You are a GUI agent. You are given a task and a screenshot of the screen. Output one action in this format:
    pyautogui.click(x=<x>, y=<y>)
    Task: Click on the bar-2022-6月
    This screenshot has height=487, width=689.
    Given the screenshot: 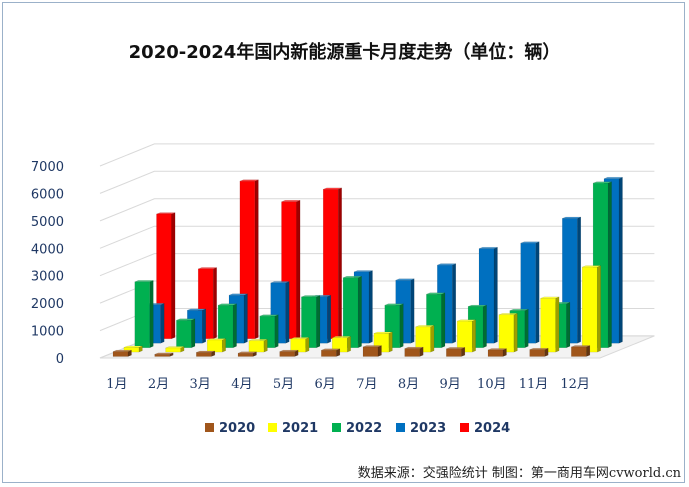 What is the action you would take?
    pyautogui.click(x=352, y=312)
    